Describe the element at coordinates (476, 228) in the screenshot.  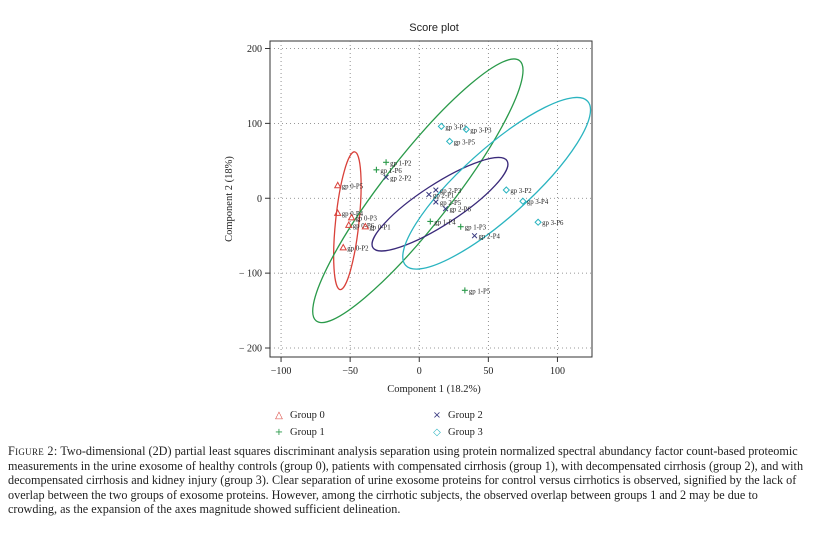
I see `point-label: gp 1-P3` at that location.